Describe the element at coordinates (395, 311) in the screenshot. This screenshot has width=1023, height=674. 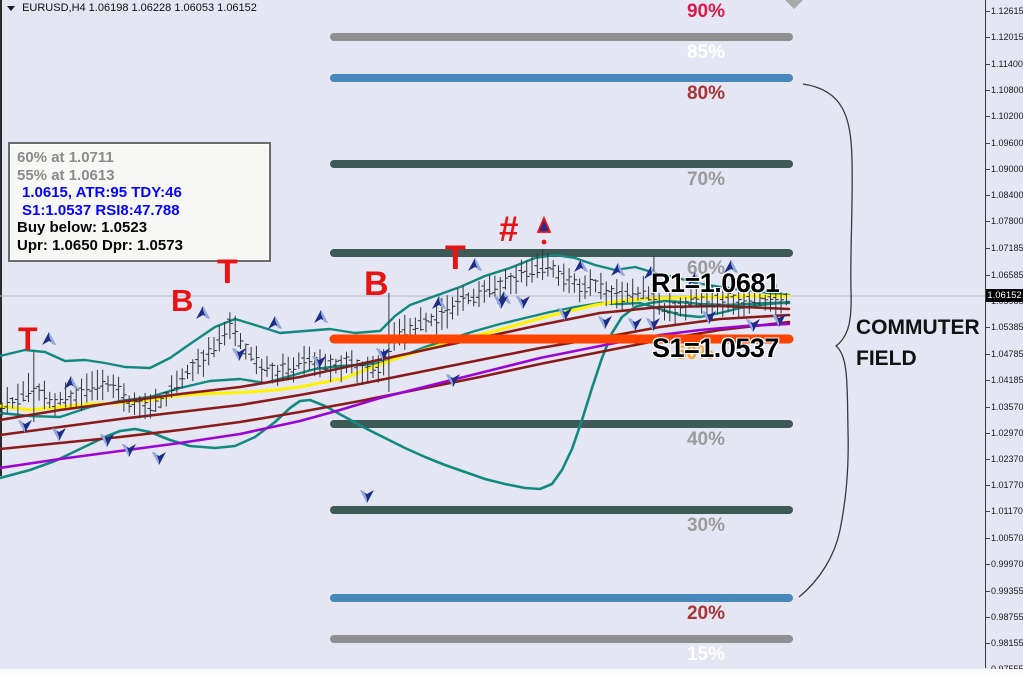
I see `teal-upper-band` at that location.